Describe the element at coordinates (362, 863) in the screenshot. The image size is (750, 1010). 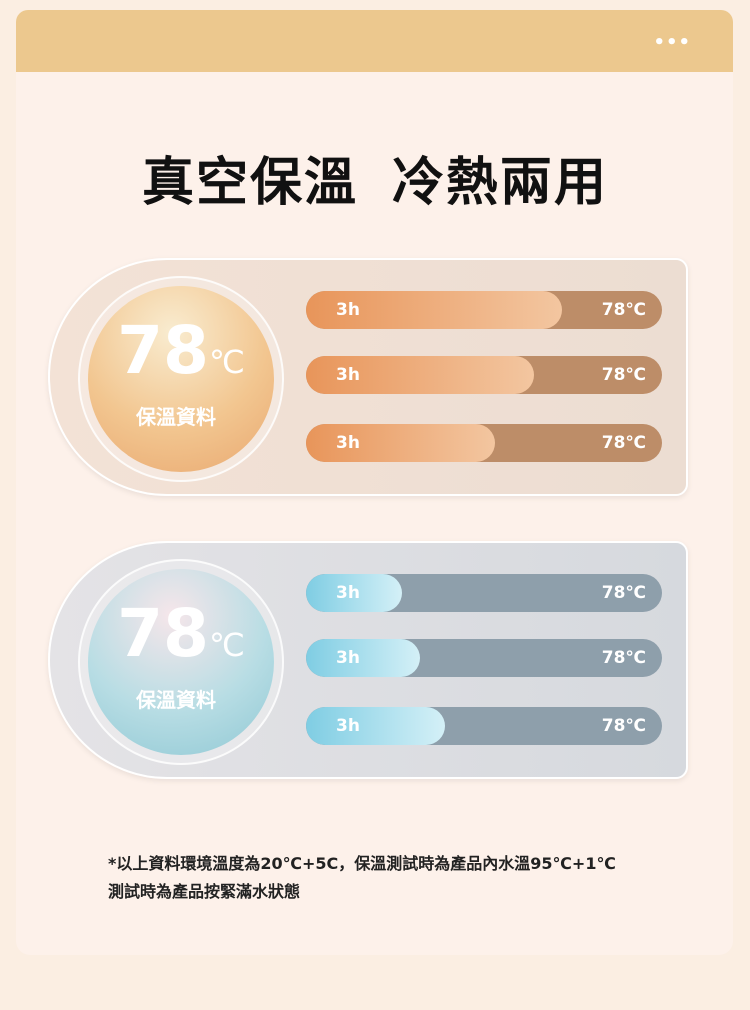
I see `footnote-line-1: *以上資料環境溫度為20℃+5C，保溫測試時為產品內水溫95℃+1℃` at that location.